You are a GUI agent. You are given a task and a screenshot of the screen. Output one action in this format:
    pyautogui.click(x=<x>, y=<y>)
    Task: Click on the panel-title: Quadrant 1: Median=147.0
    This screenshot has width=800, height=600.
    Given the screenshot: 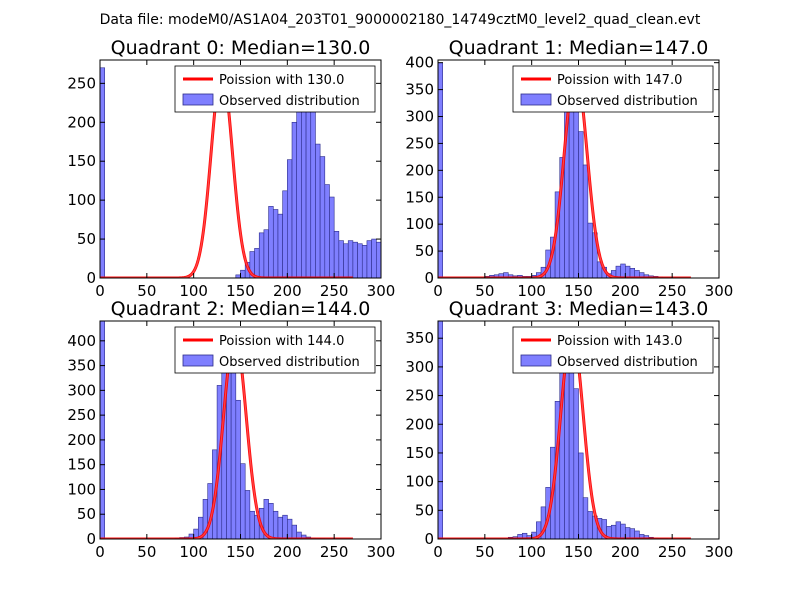 What is the action you would take?
    pyautogui.click(x=579, y=48)
    